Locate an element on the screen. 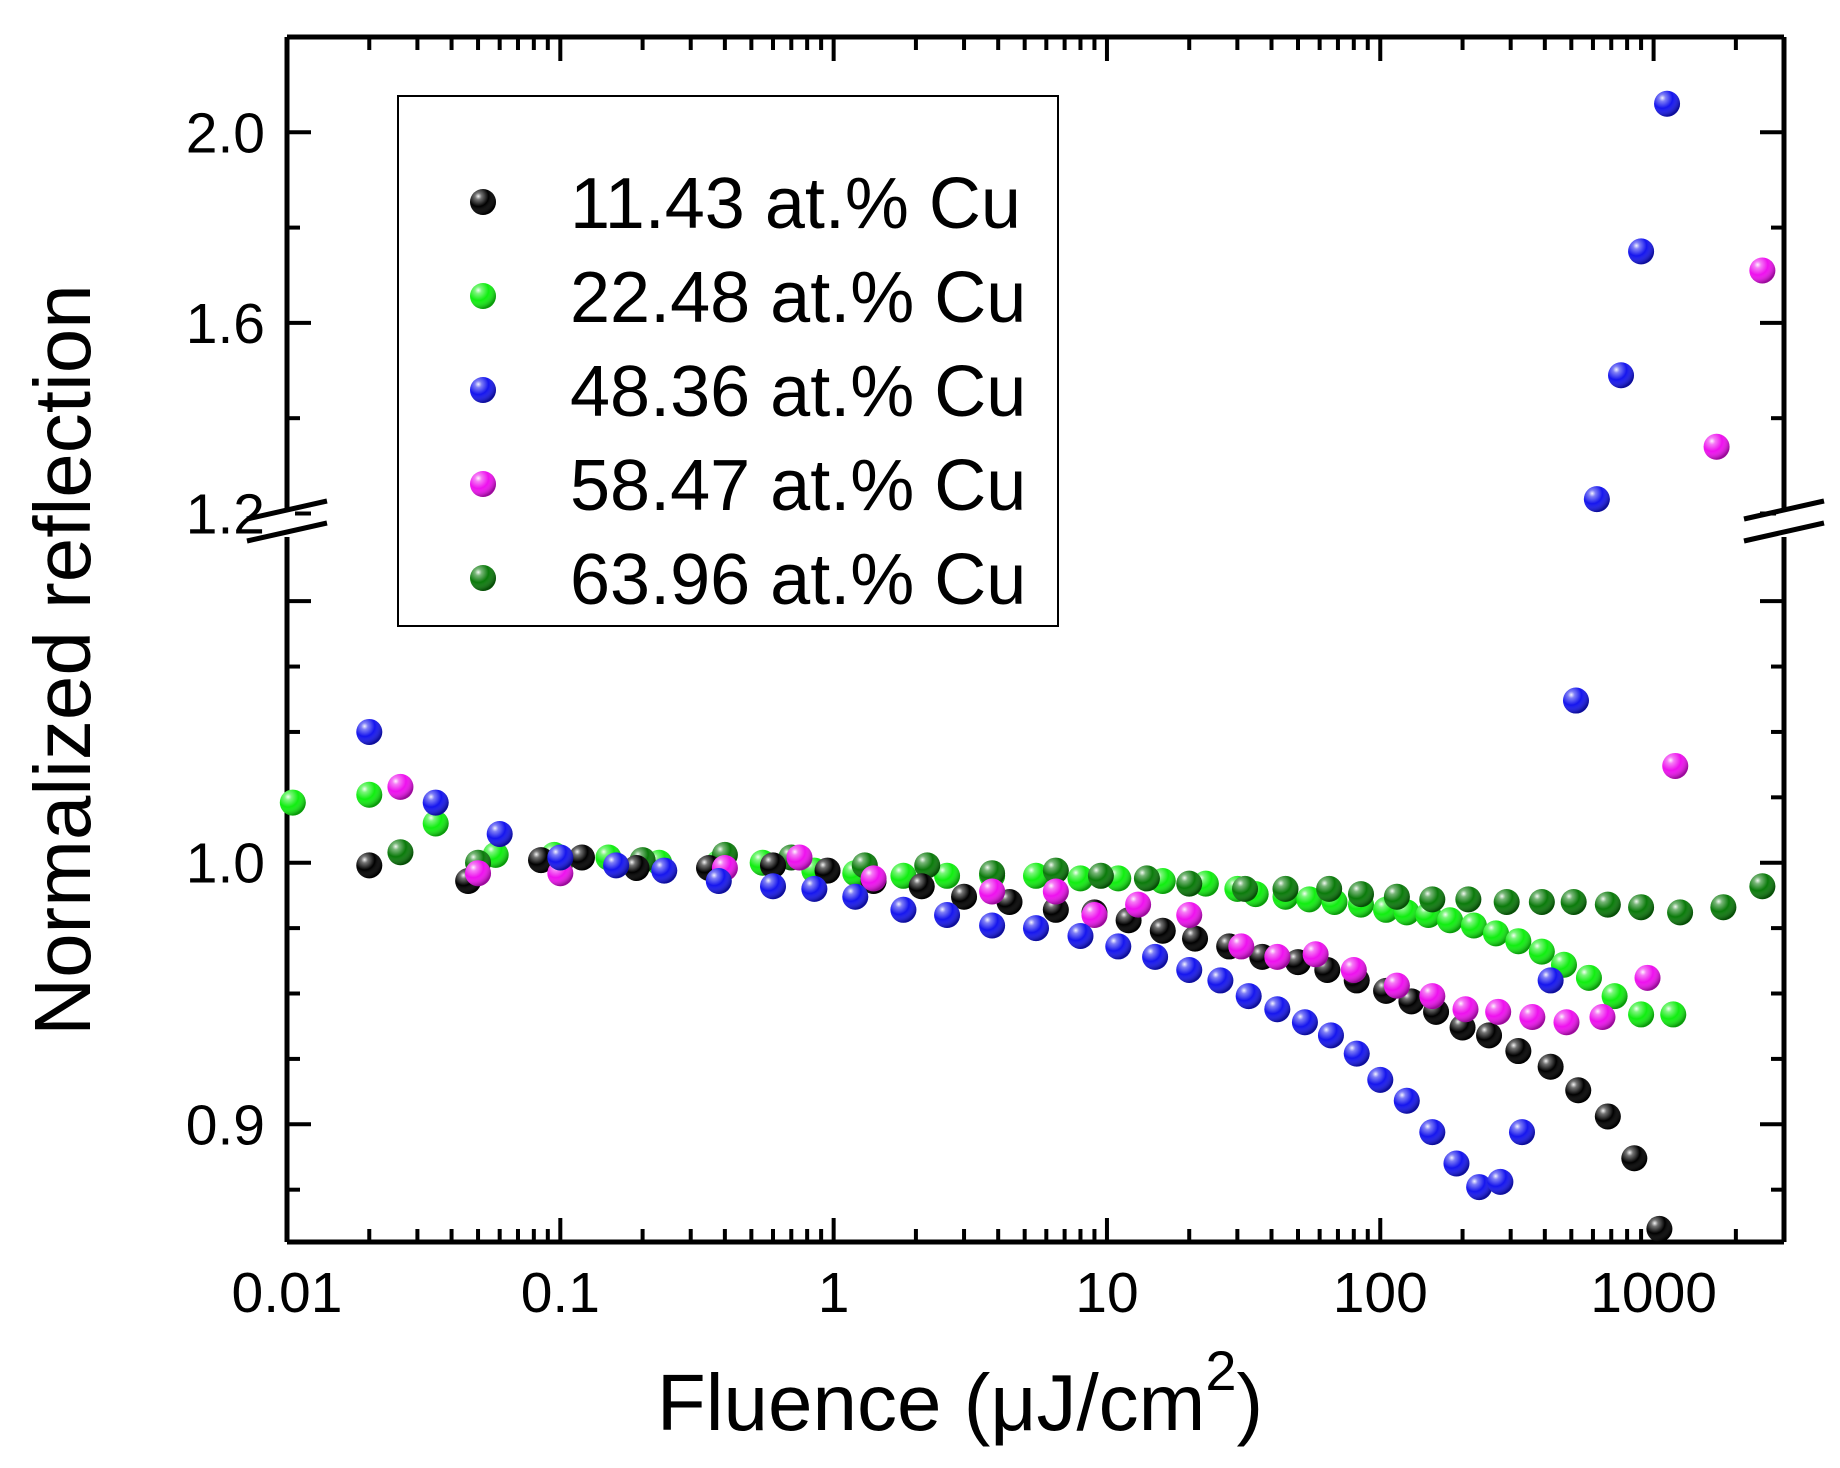  y-axis-title: Normalized reflection is located at coordinates (62, 659).